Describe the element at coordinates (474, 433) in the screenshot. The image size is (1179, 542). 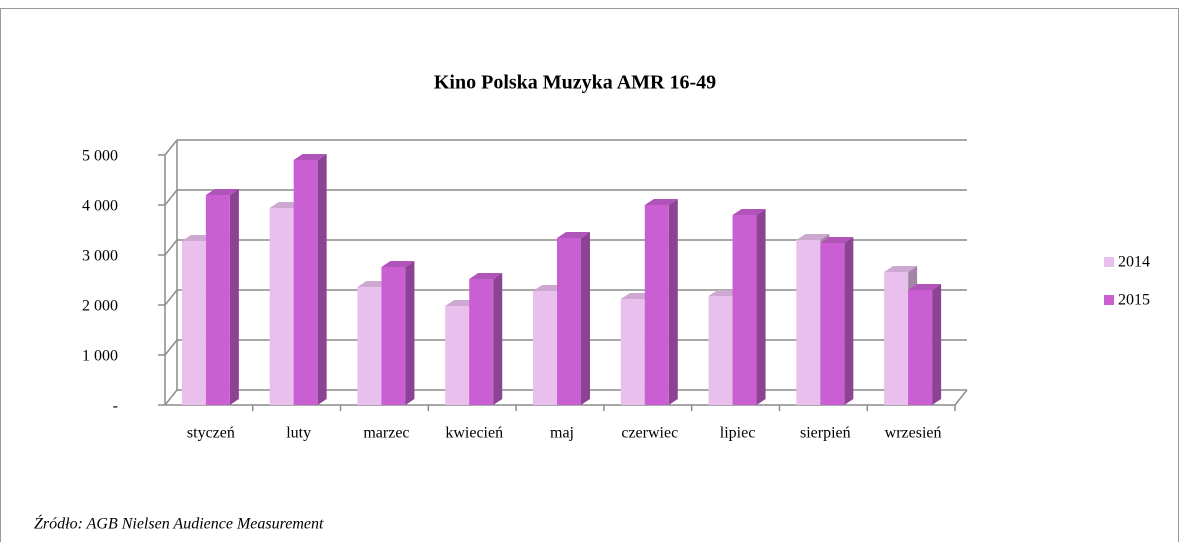
I see `x-tick-label: kwiecień` at that location.